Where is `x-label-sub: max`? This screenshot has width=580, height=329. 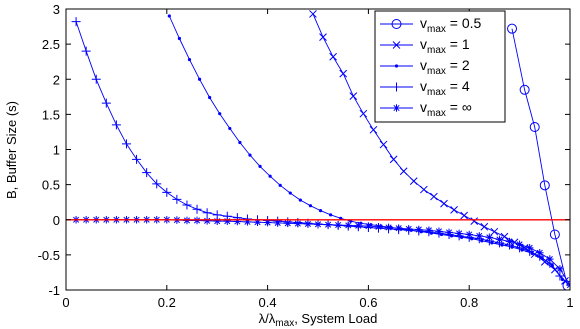 x-label-sub: max is located at coordinates (284, 323).